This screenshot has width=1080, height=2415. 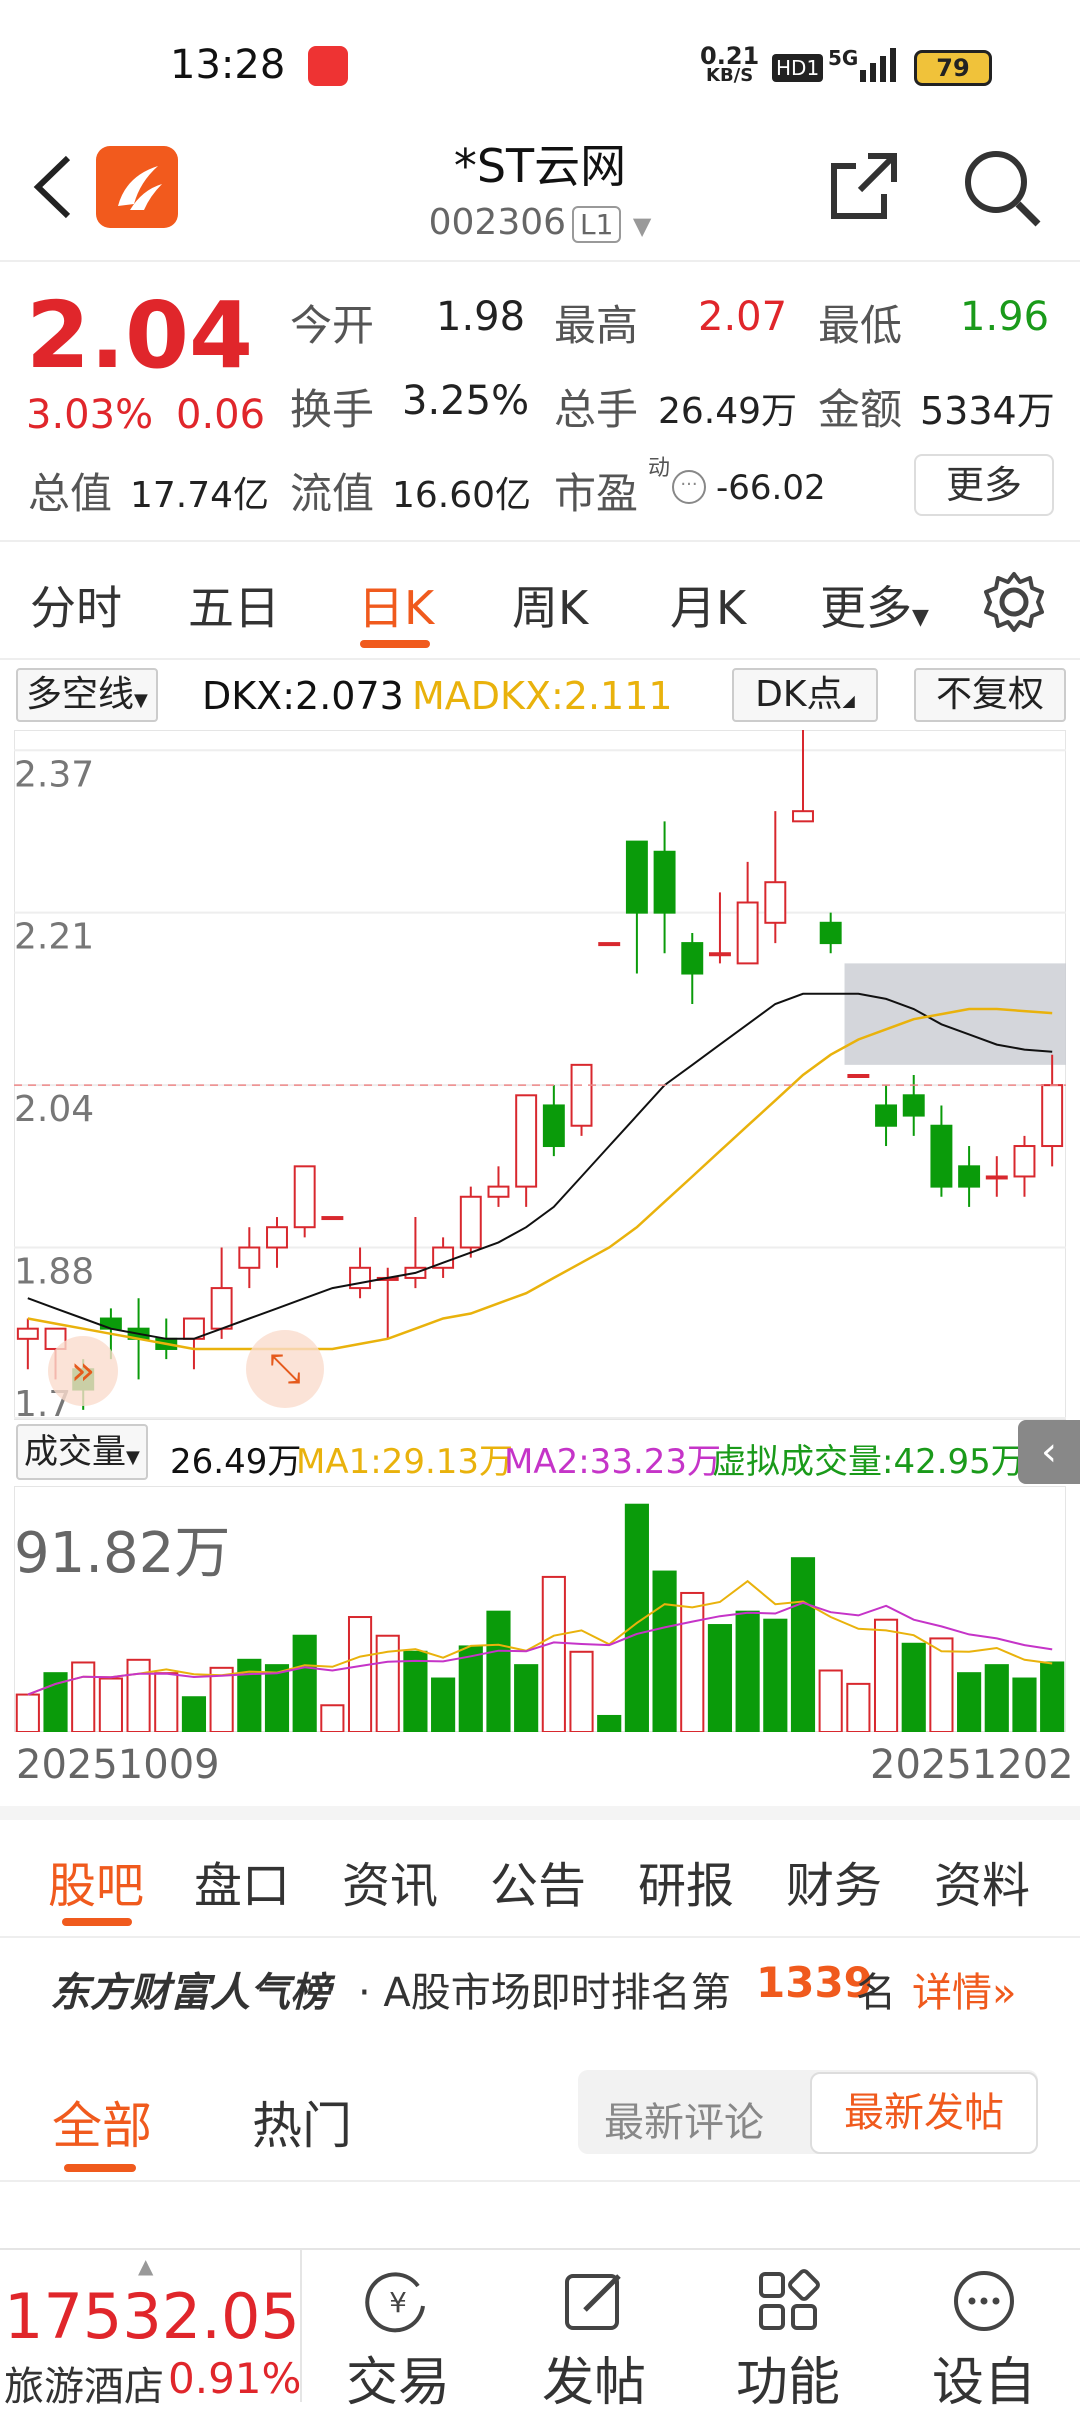 I want to click on volume-ma1-line, so click(x=540, y=1637).